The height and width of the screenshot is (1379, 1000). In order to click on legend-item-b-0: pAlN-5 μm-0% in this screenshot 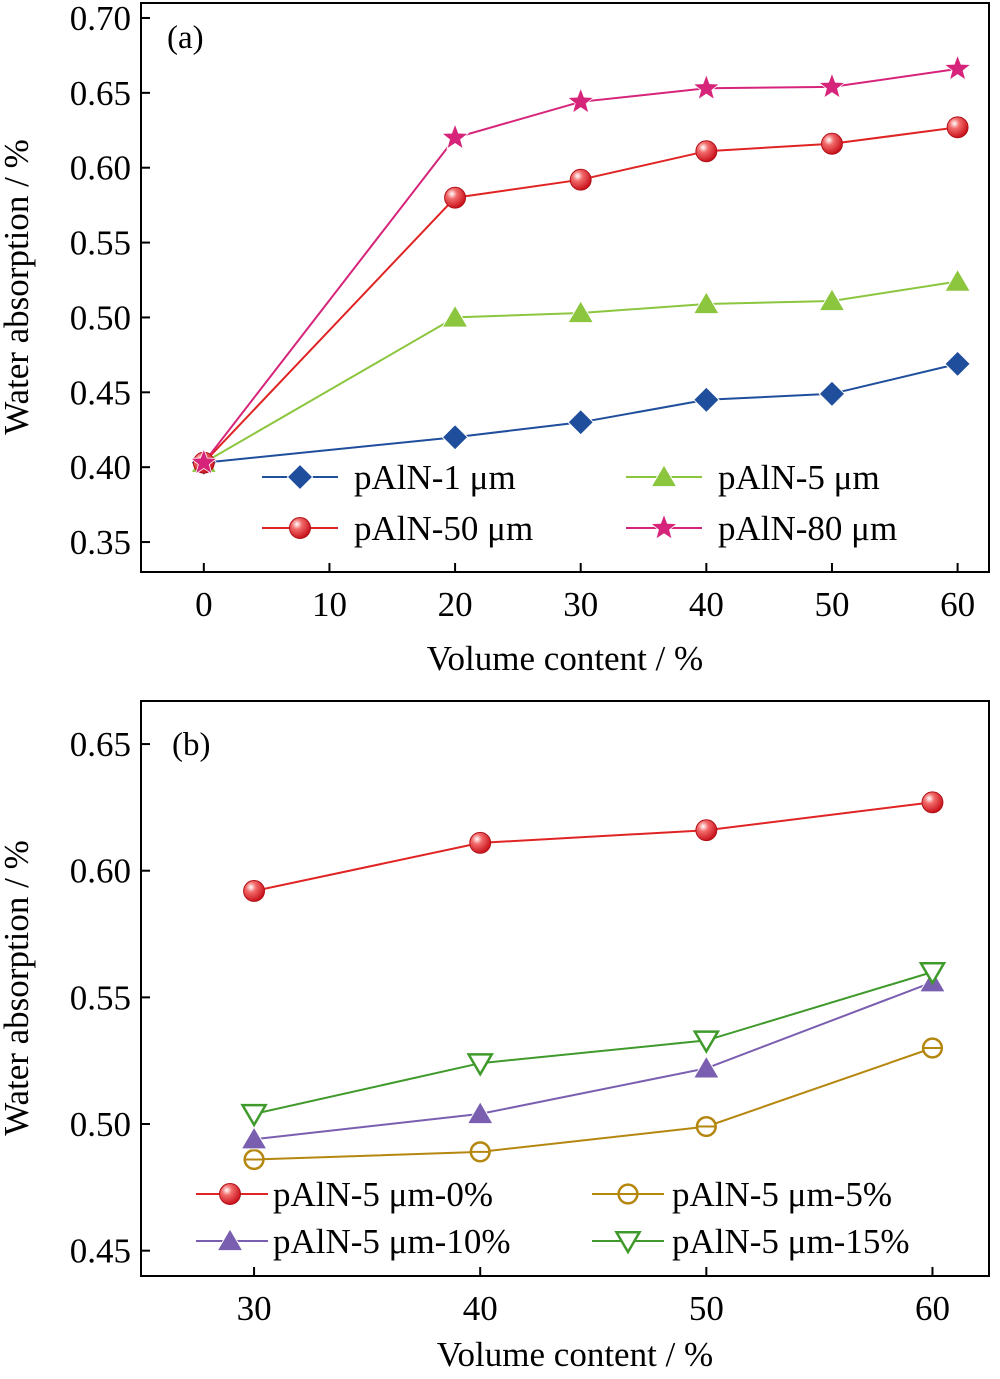, I will do `click(344, 1194)`.